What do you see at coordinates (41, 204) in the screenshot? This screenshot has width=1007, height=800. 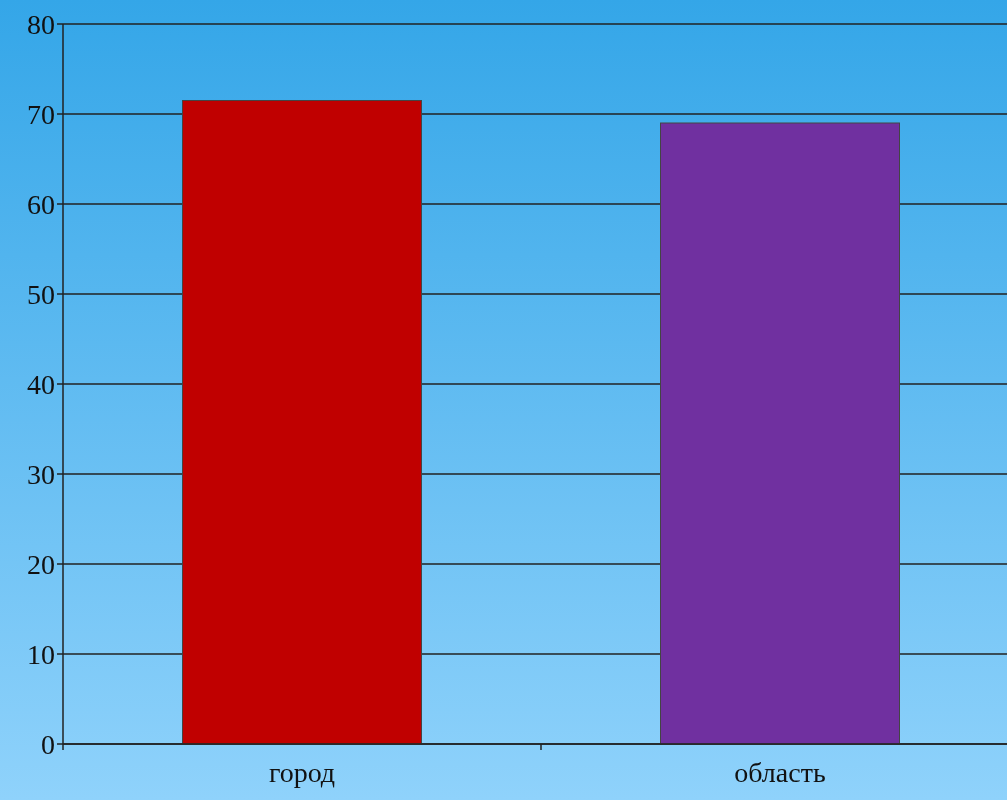 I see `y-tick-label: 60` at bounding box center [41, 204].